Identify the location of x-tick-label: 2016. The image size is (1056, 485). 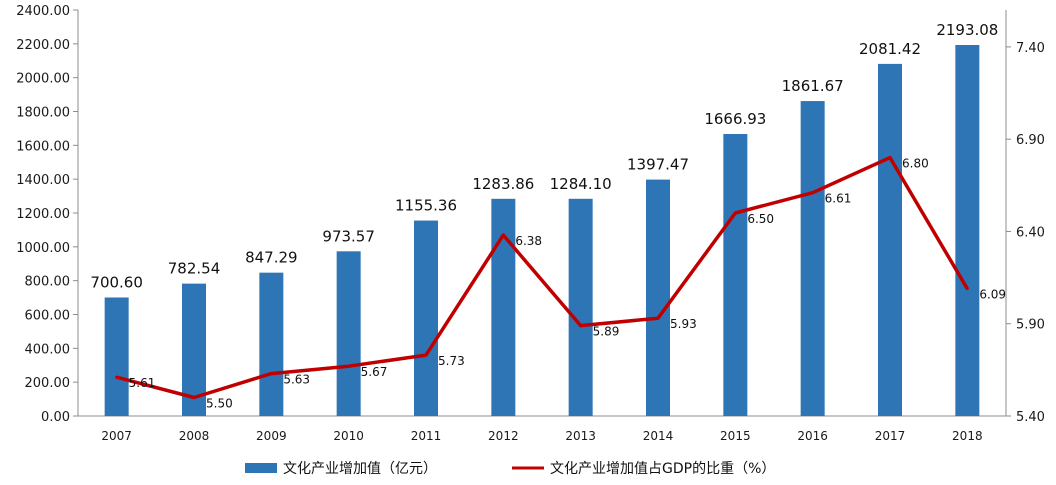
(812, 436).